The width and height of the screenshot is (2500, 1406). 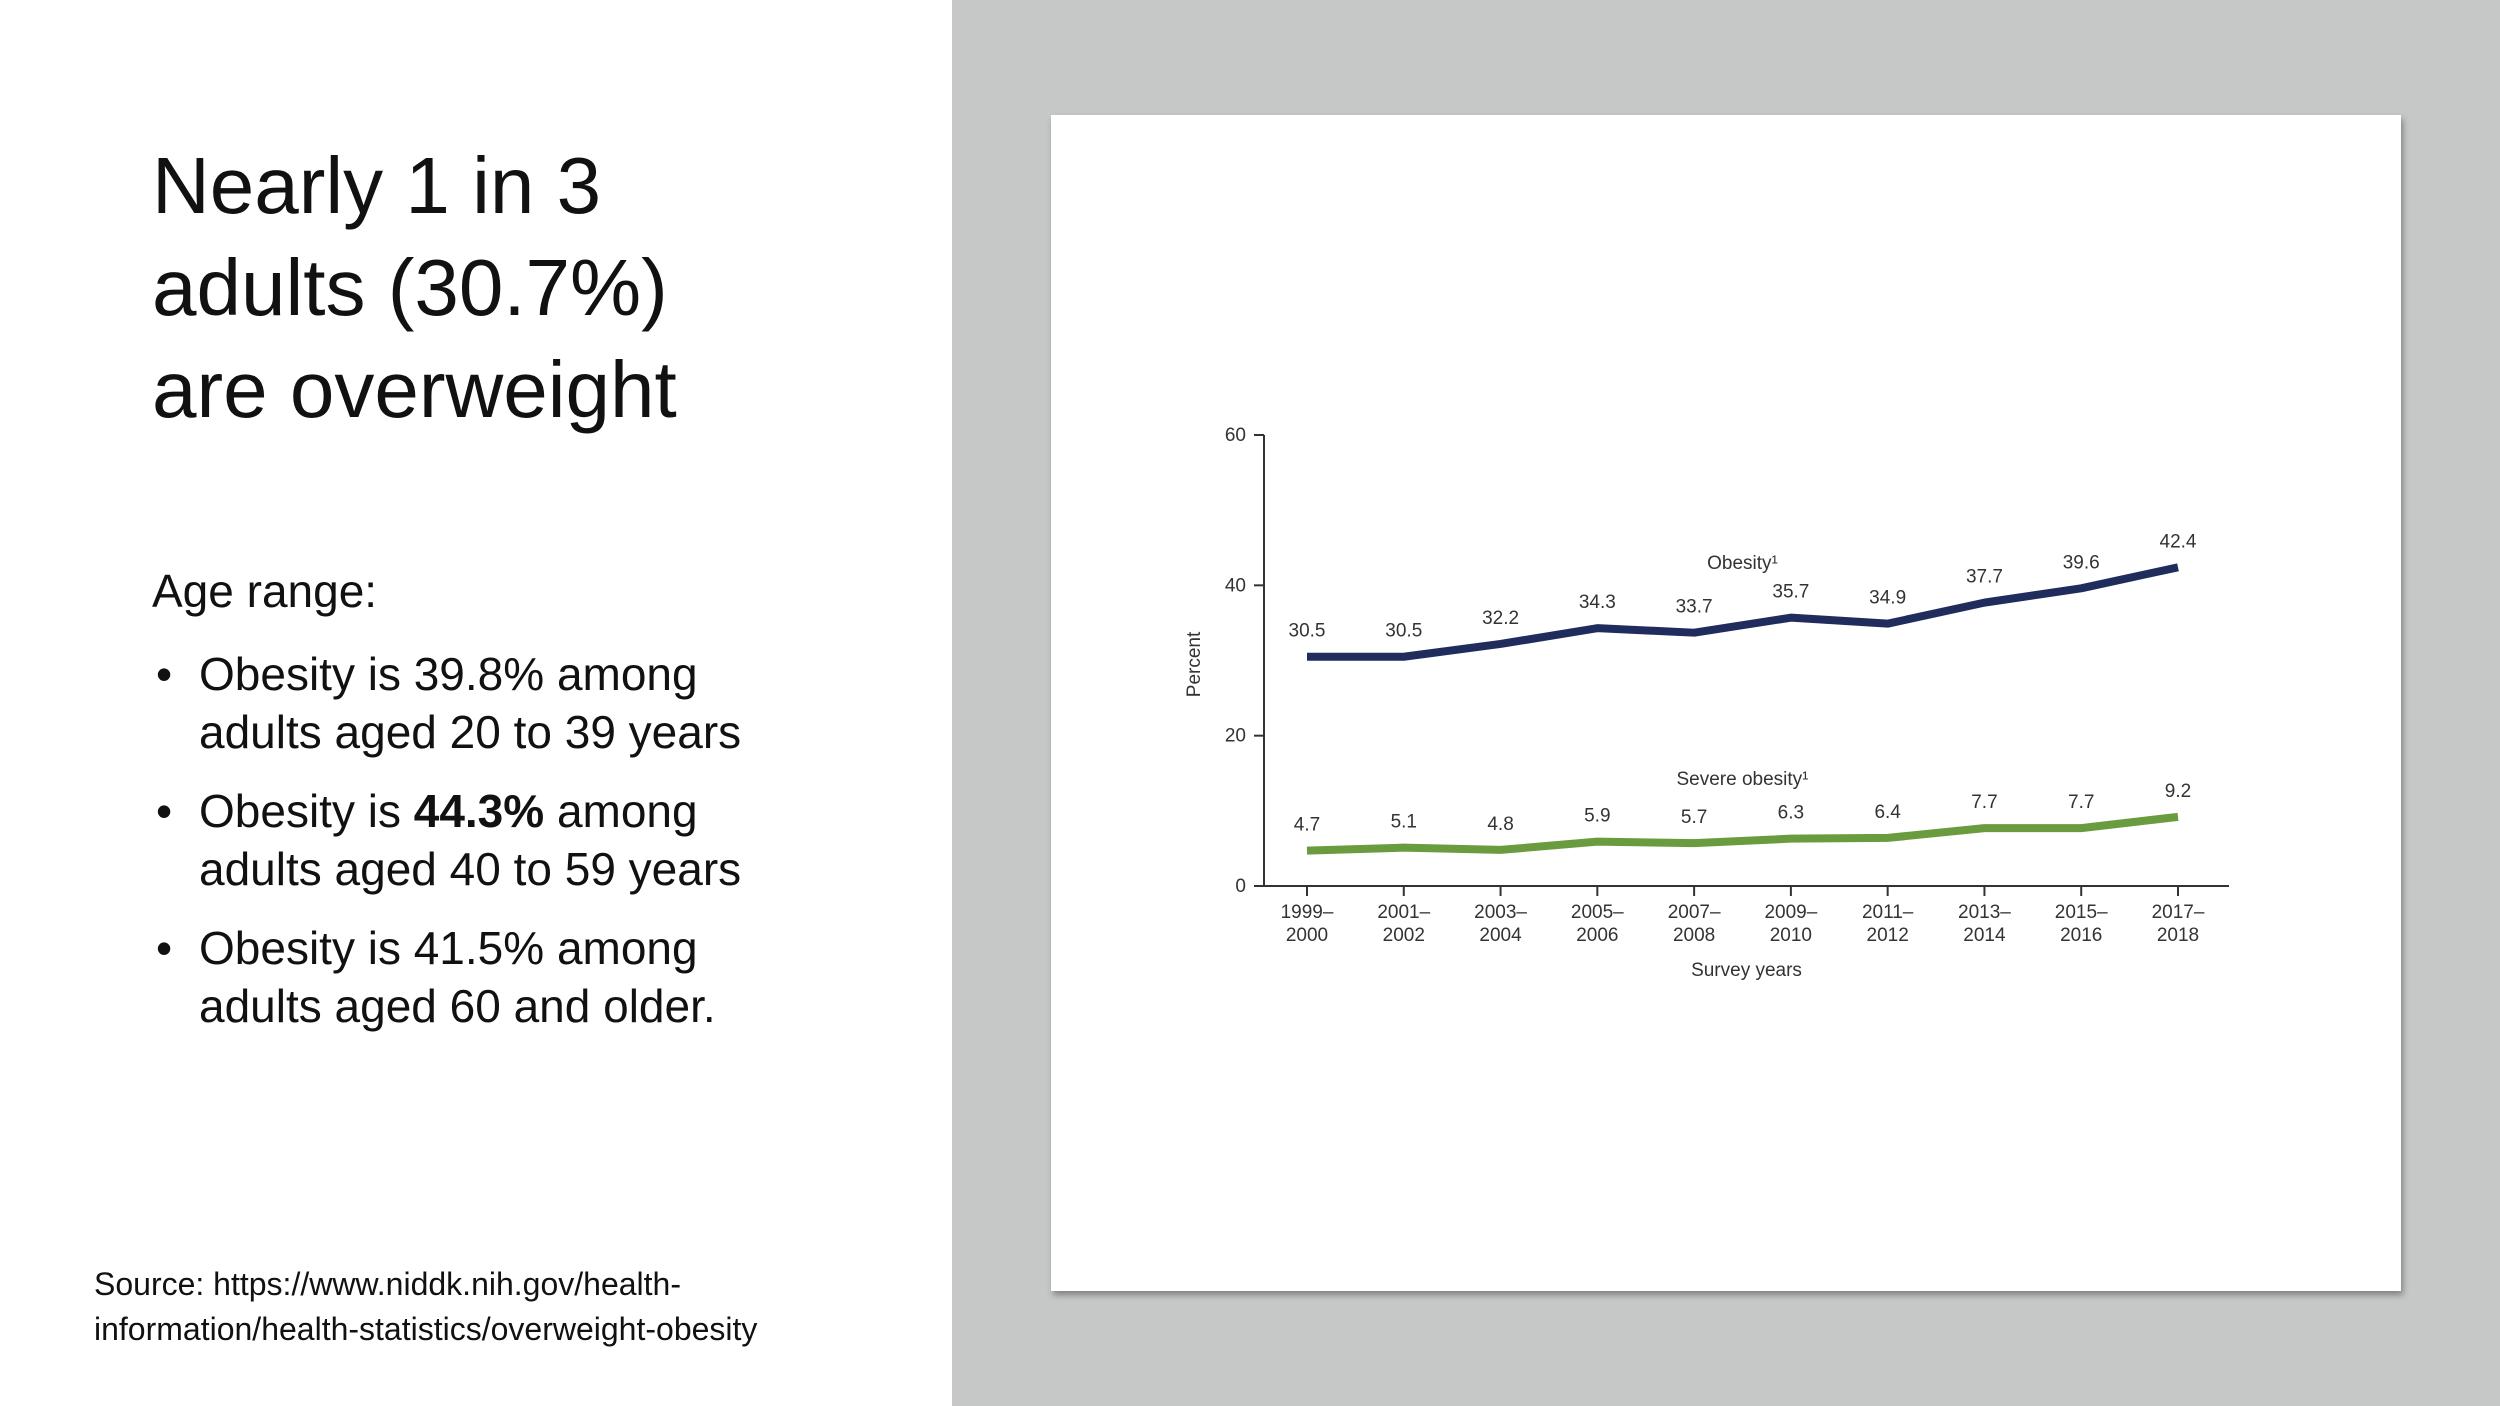 What do you see at coordinates (265, 591) in the screenshot?
I see `subtitle: Age range:` at bounding box center [265, 591].